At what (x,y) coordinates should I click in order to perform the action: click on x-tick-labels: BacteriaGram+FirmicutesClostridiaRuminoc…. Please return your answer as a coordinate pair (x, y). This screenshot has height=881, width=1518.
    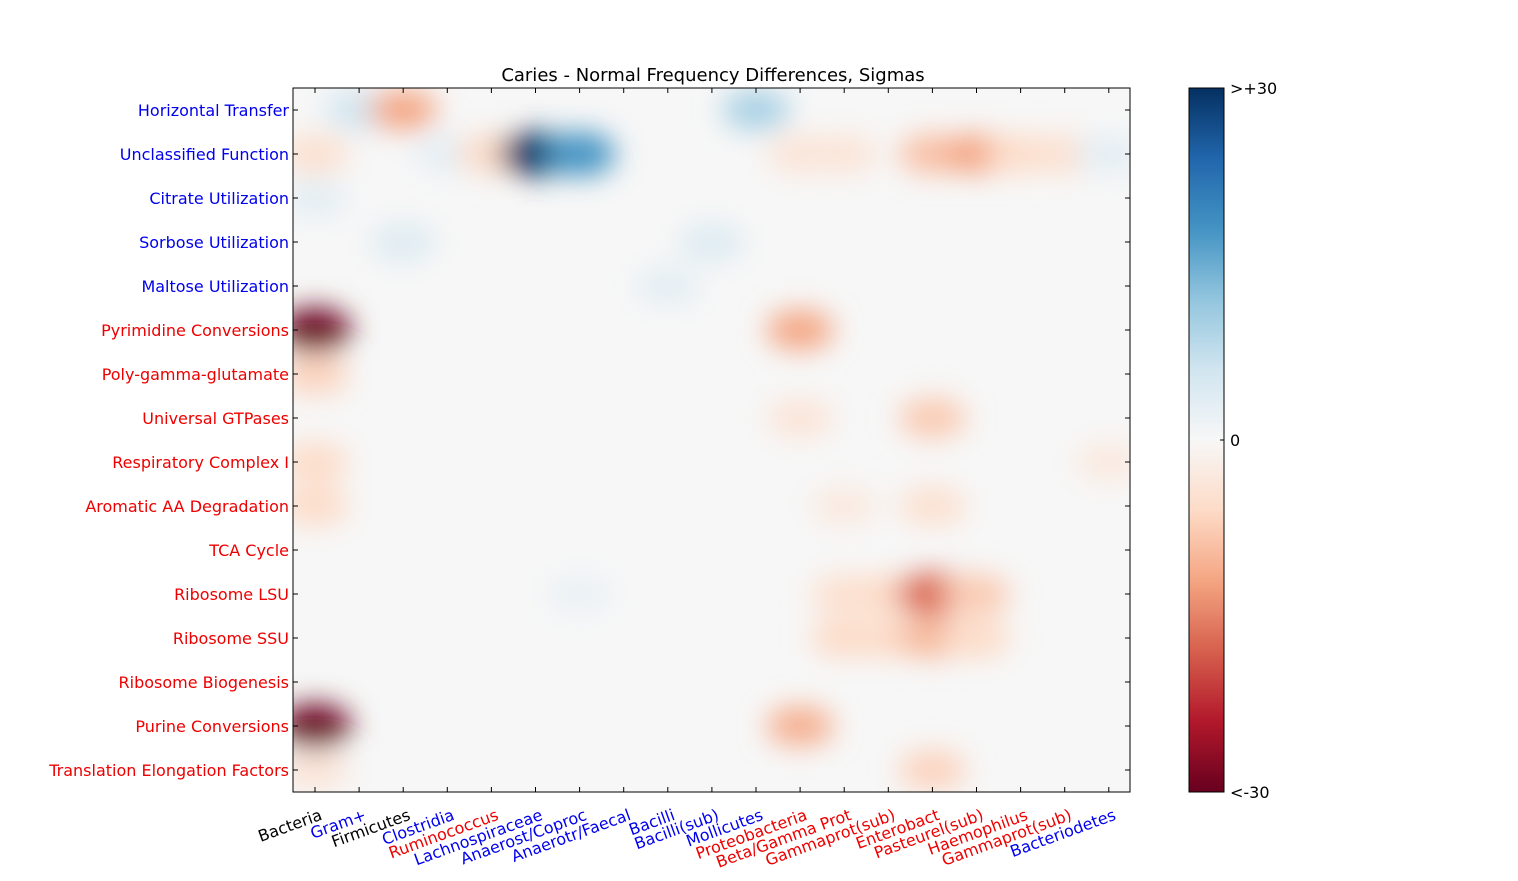
    Looking at the image, I should click on (686, 838).